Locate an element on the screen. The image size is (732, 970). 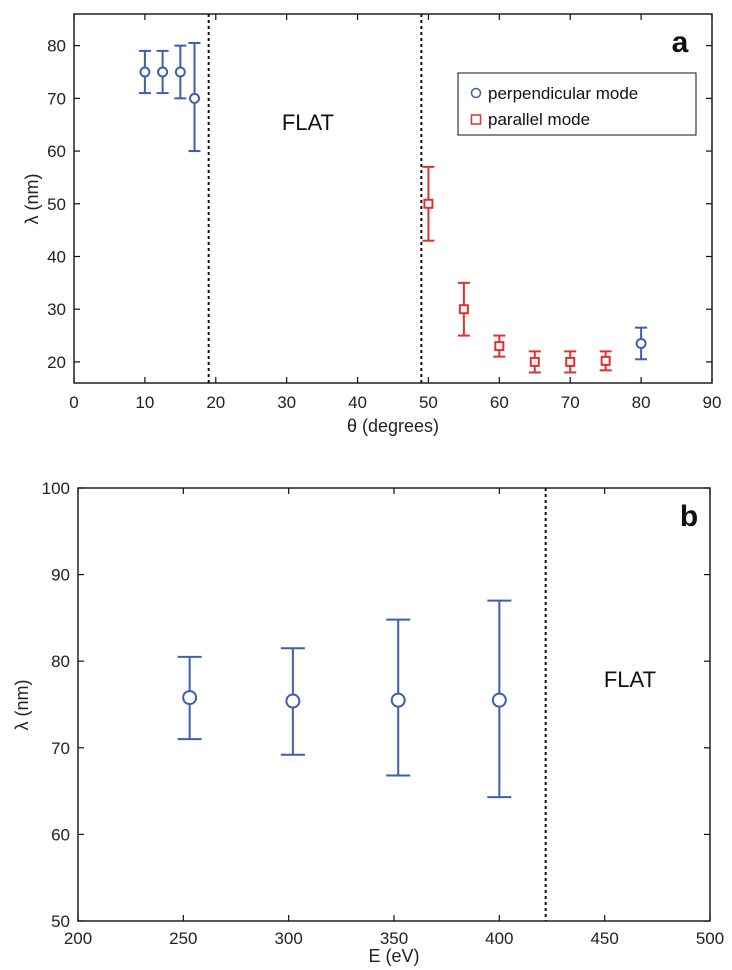
panel-b-letter: b is located at coordinates (689, 516).